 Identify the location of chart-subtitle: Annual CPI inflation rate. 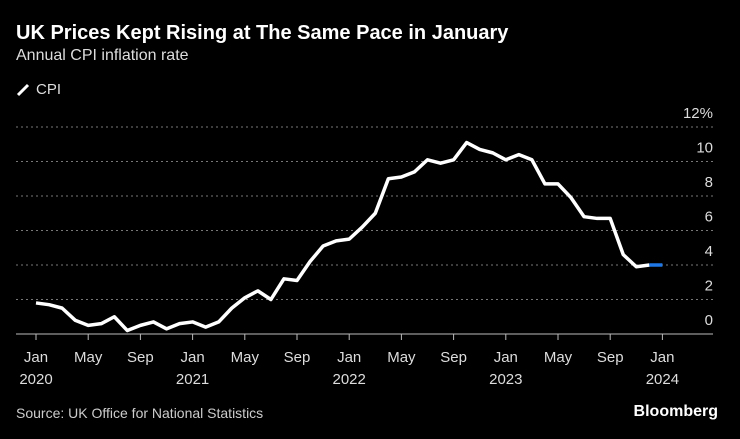
(102, 55).